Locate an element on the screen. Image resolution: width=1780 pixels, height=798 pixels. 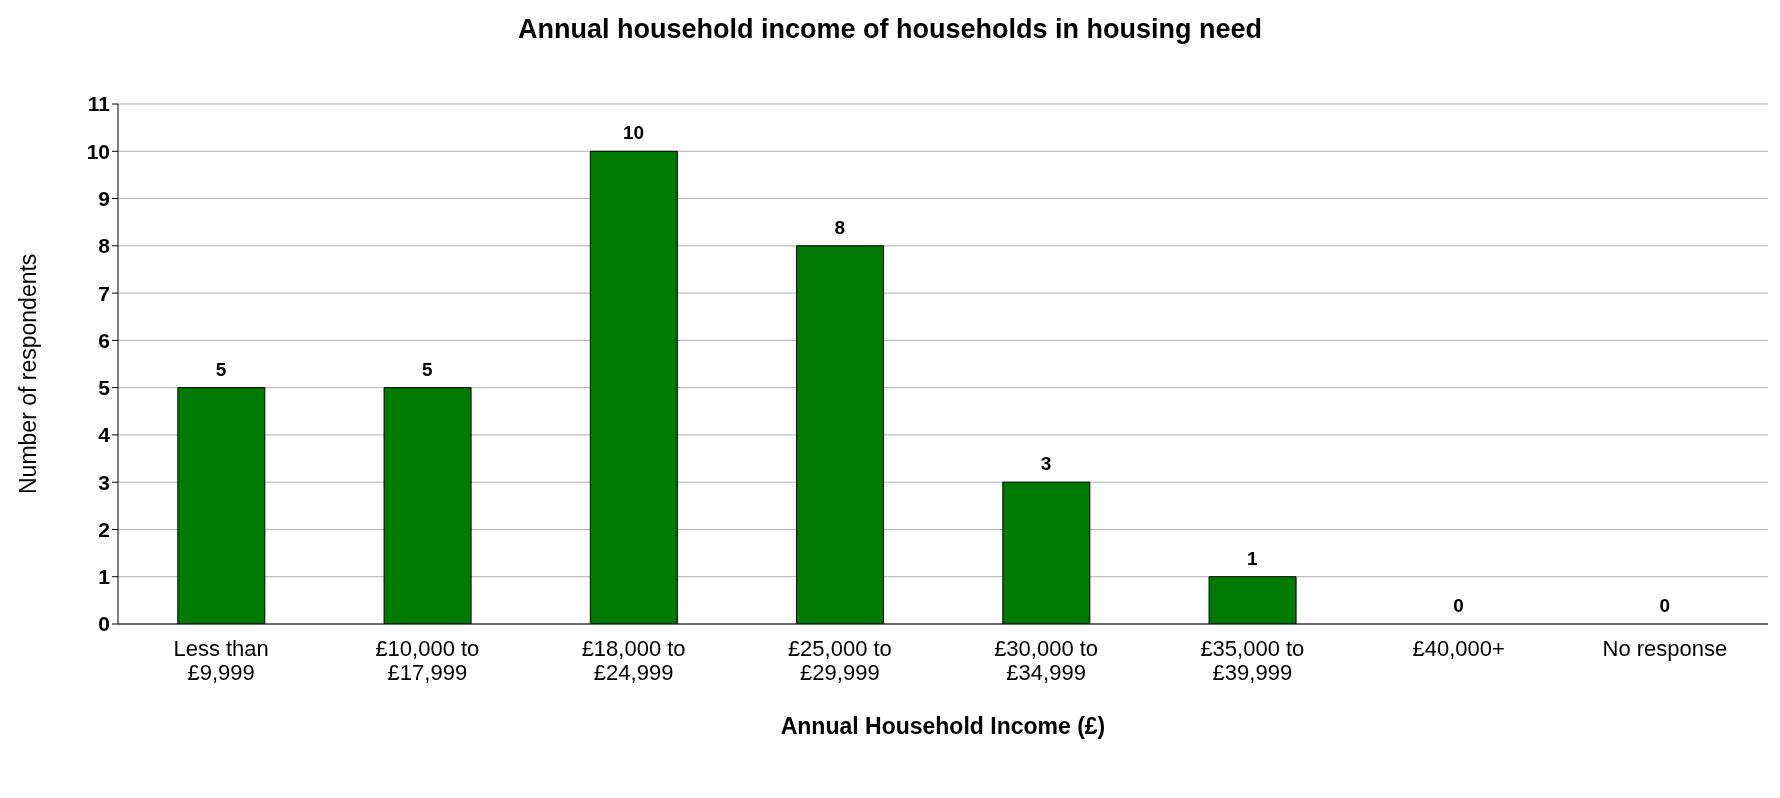
y-tick-label: 7 is located at coordinates (104, 293).